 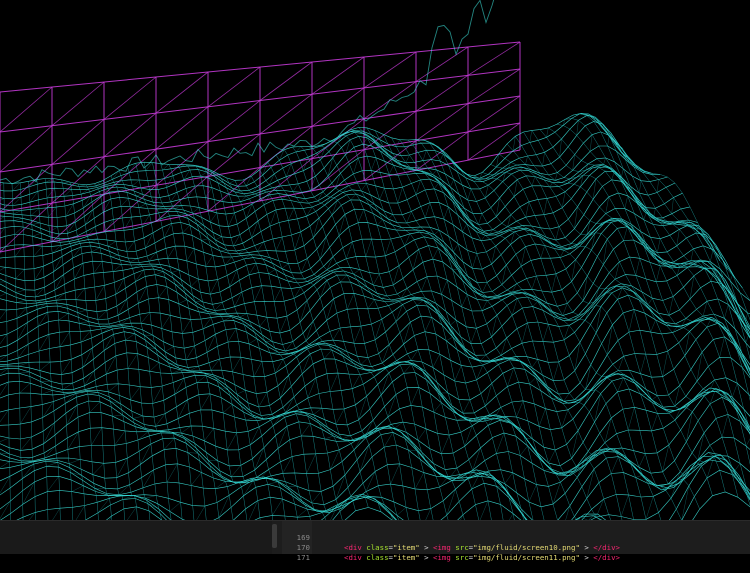 What do you see at coordinates (300, 558) in the screenshot?
I see `line-number: 171` at bounding box center [300, 558].